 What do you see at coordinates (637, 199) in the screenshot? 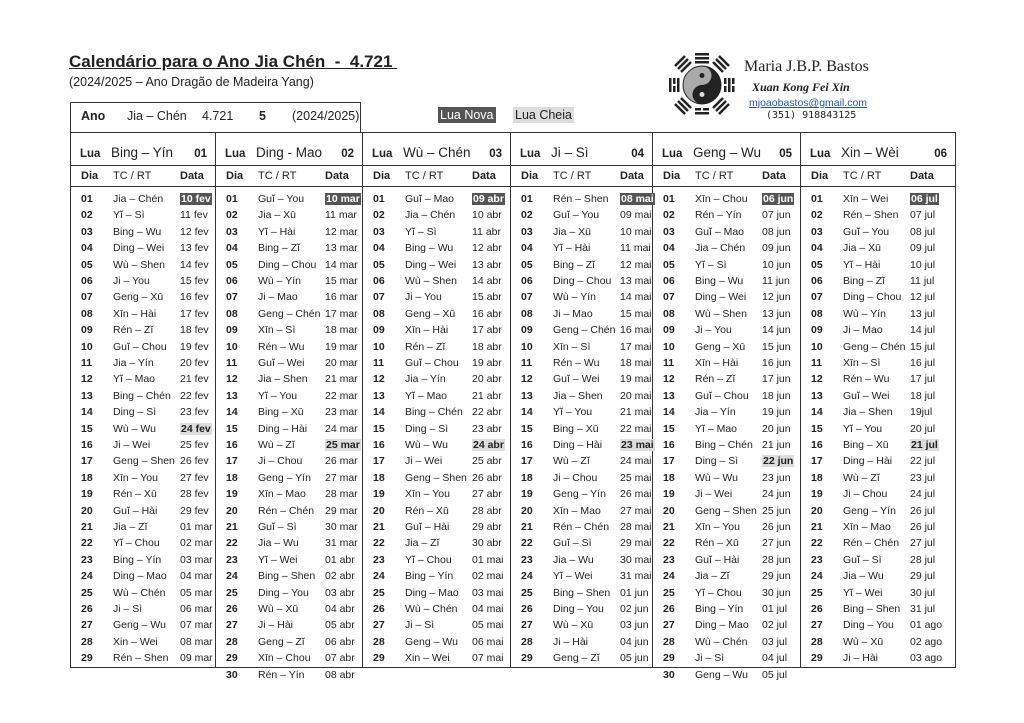
I see `date: 08 mai` at bounding box center [637, 199].